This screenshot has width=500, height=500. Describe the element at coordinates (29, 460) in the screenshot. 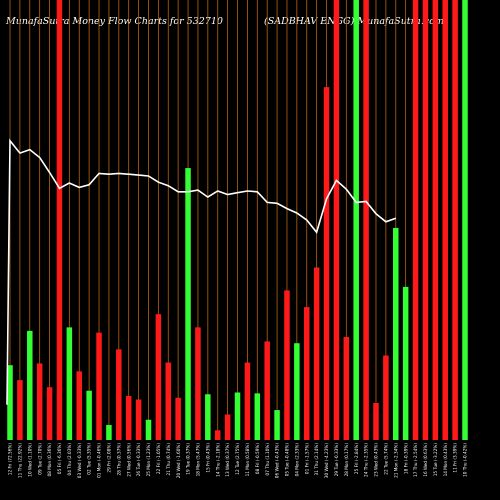

I see `x-tick-label: 10 Wed (1.10%)` at that location.